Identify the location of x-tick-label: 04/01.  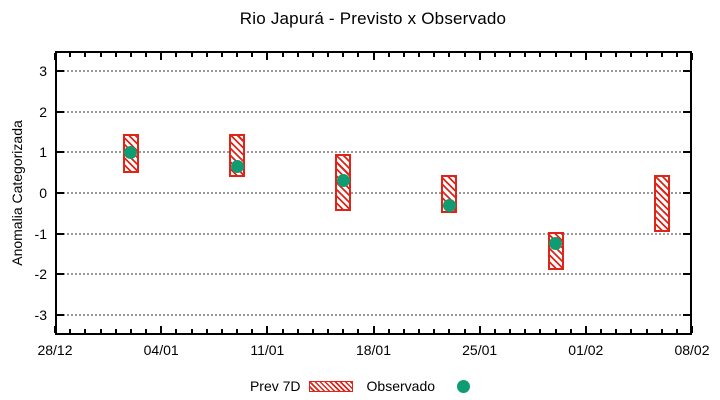
(161, 350).